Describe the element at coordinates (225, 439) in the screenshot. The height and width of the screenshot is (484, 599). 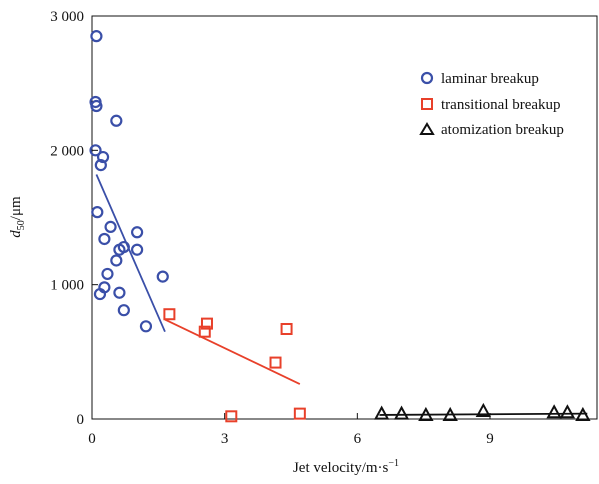
I see `x-tick-label: 3` at that location.